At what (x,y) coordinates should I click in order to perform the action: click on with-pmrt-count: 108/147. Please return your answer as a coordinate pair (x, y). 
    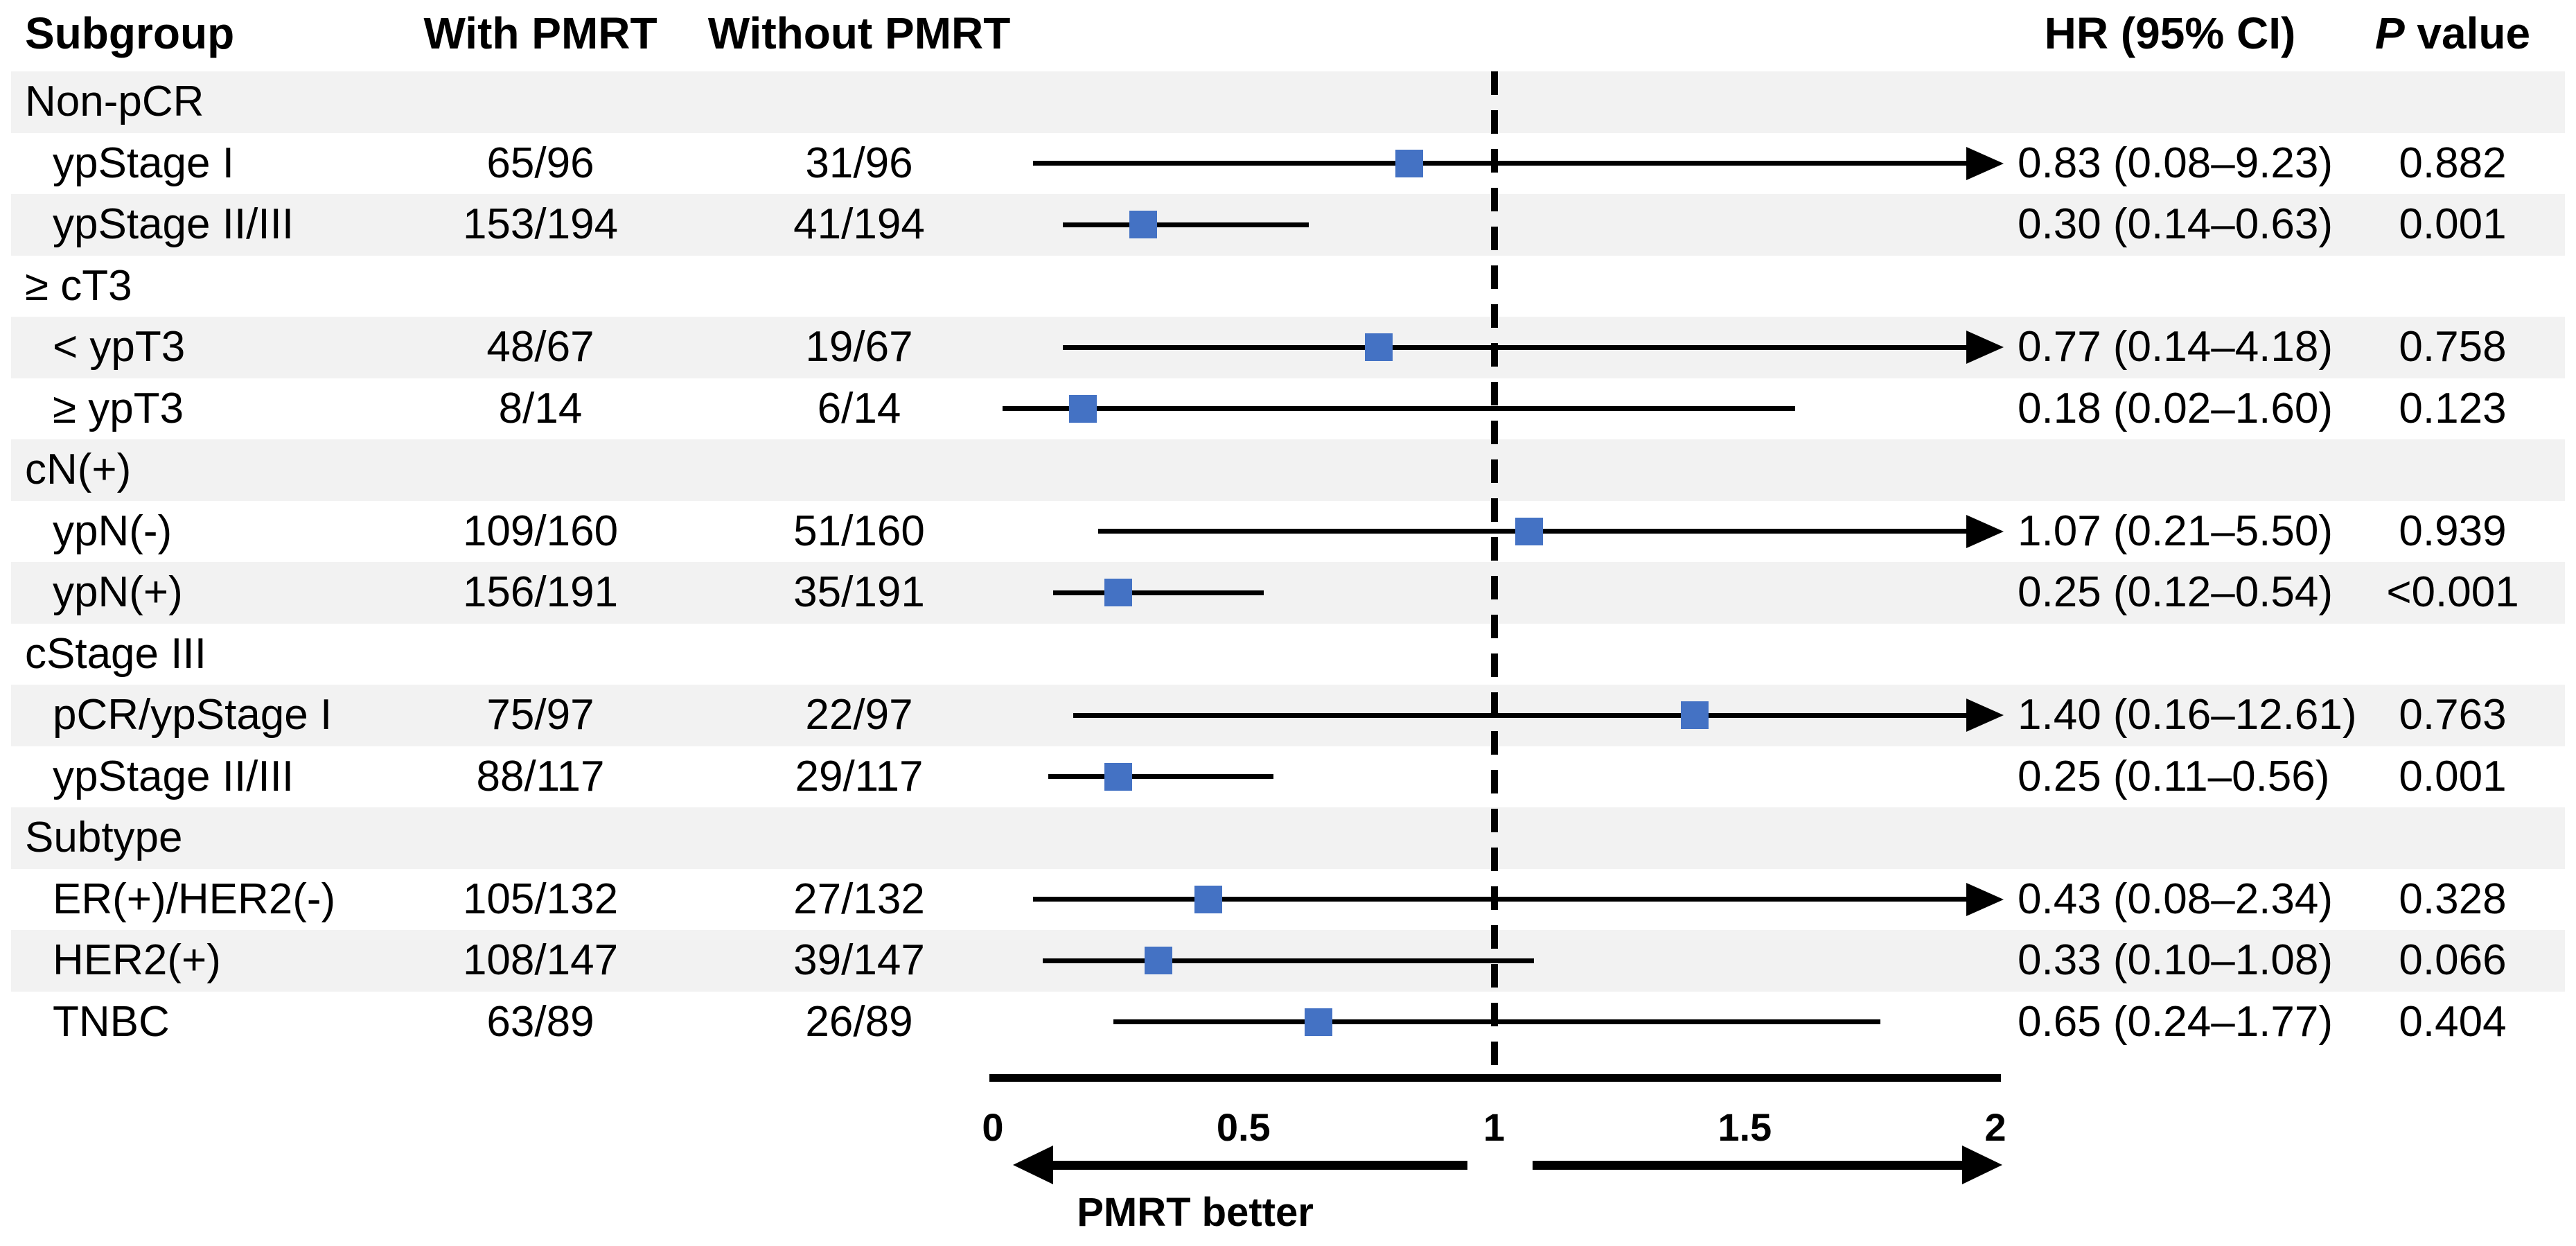
    Looking at the image, I should click on (540, 960).